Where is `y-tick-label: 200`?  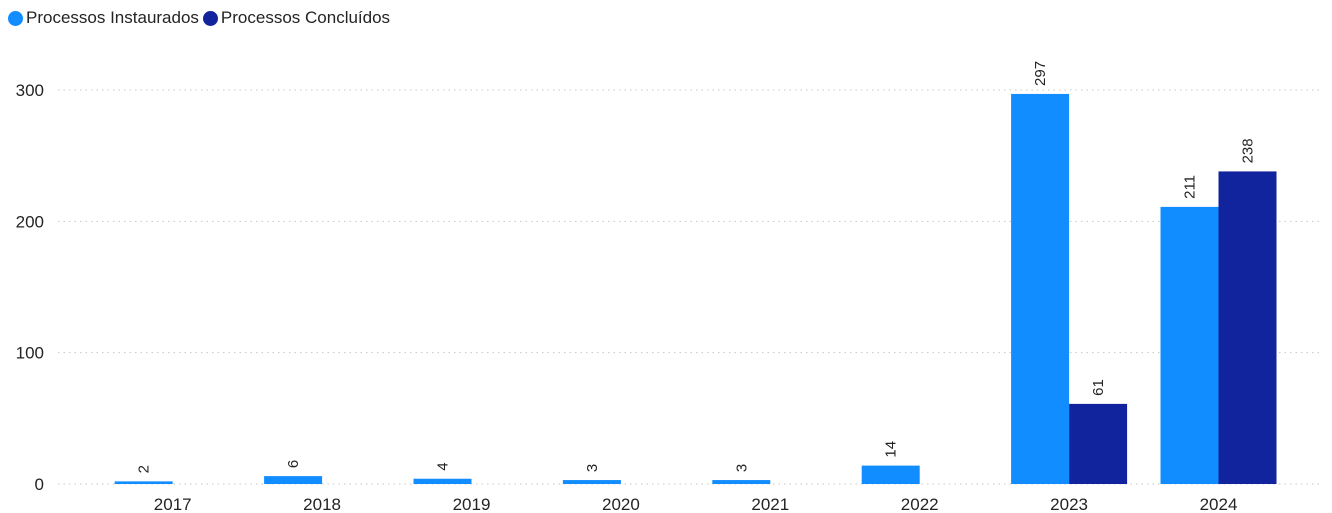 y-tick-label: 200 is located at coordinates (30, 221).